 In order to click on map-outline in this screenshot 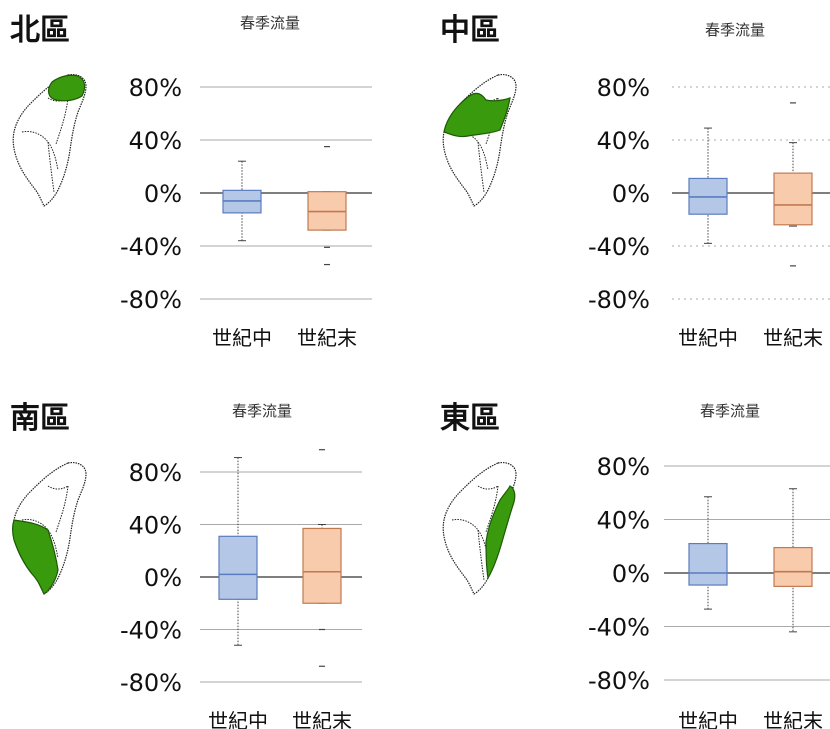, I will do `click(49, 140)`.